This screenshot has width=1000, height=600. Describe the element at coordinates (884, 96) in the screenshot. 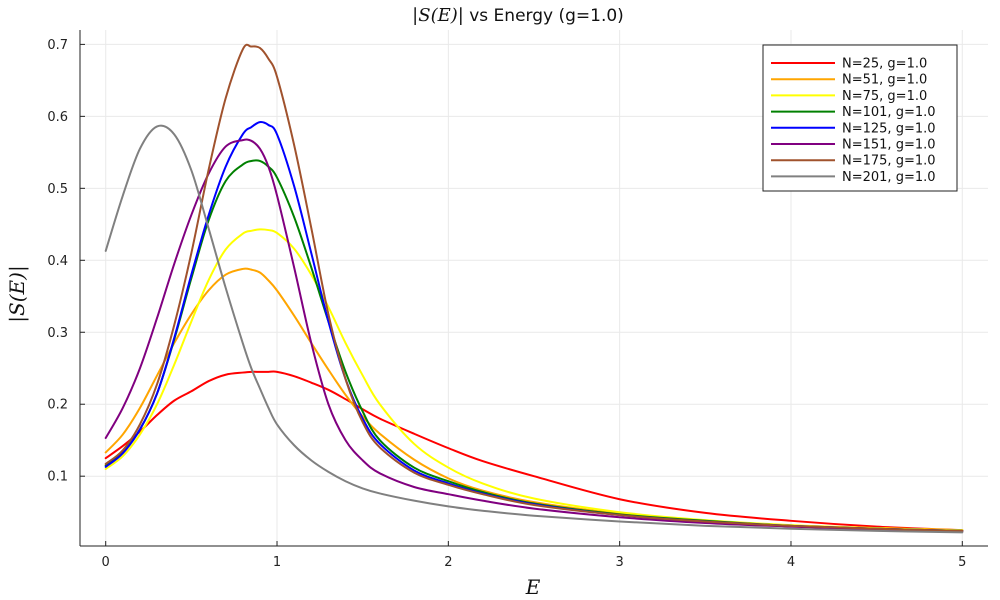

I see `legend-label: N=75, g=1.0` at that location.